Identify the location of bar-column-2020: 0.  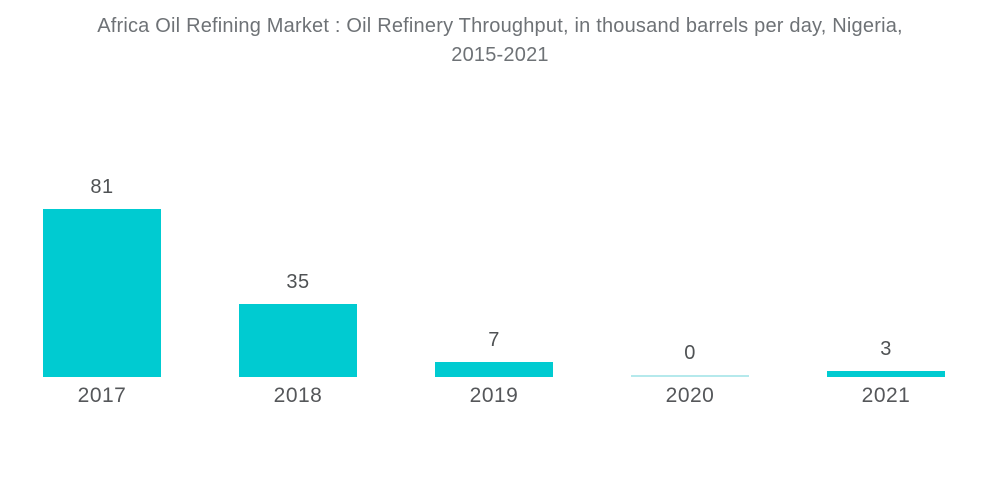
(690, 359).